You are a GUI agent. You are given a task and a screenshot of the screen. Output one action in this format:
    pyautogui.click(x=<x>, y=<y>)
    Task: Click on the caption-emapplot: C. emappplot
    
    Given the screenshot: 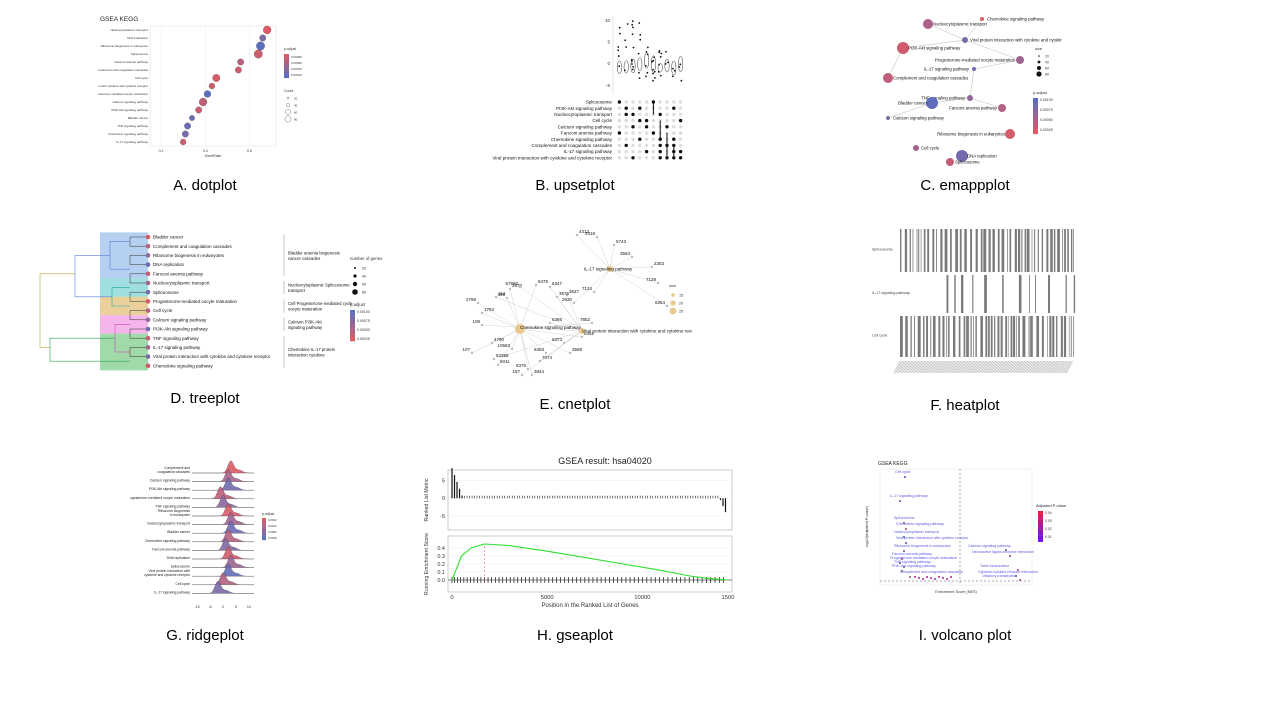 What is the action you would take?
    pyautogui.click(x=965, y=185)
    